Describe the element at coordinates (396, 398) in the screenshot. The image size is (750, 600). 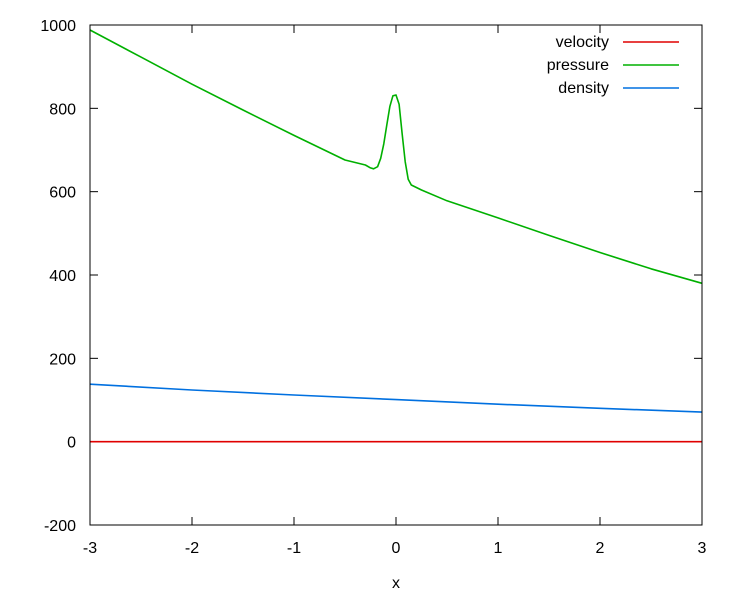
I see `series-line-density` at that location.